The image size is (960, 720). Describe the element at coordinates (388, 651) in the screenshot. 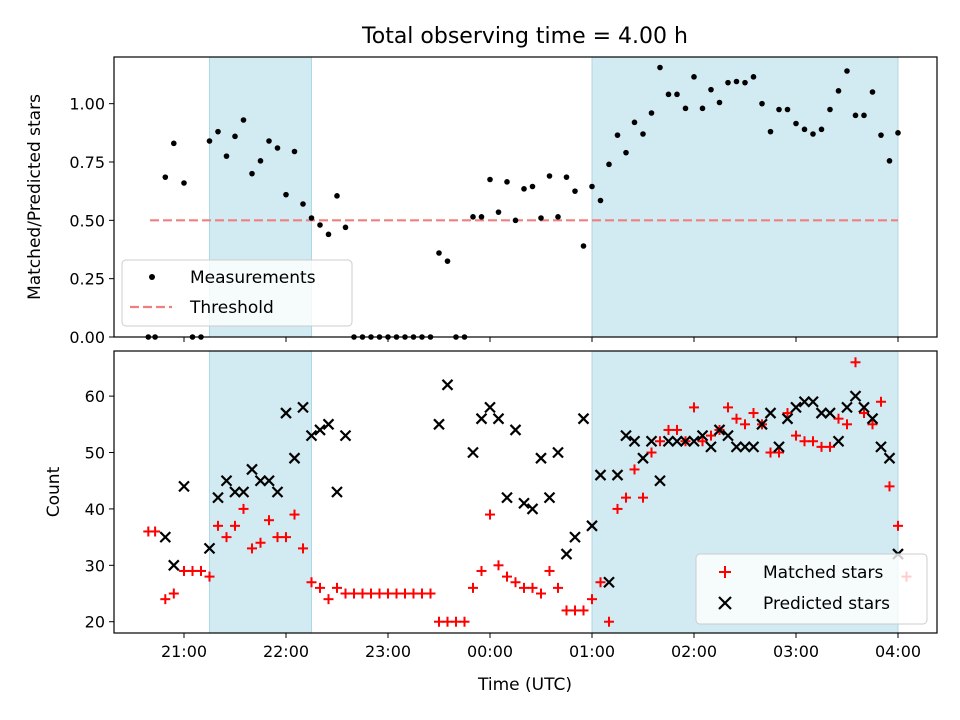

I see `x-tick-label: 23:00` at that location.